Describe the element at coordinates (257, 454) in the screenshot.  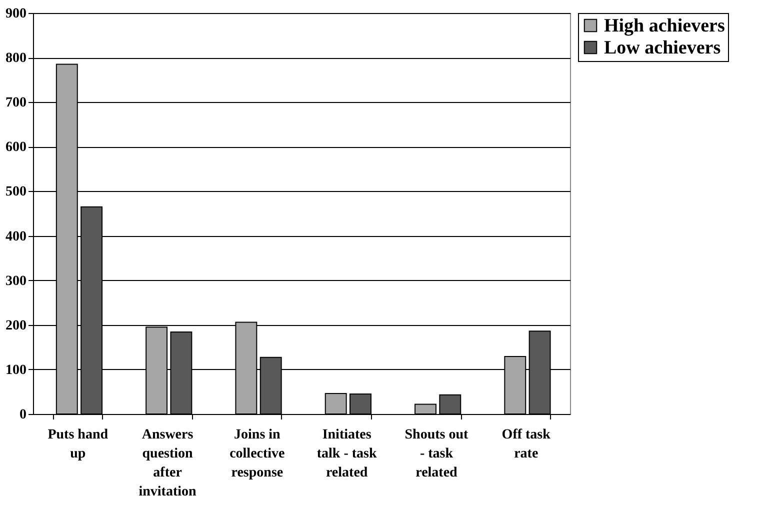
I see `x-tick-label: Joins in collective response` at that location.